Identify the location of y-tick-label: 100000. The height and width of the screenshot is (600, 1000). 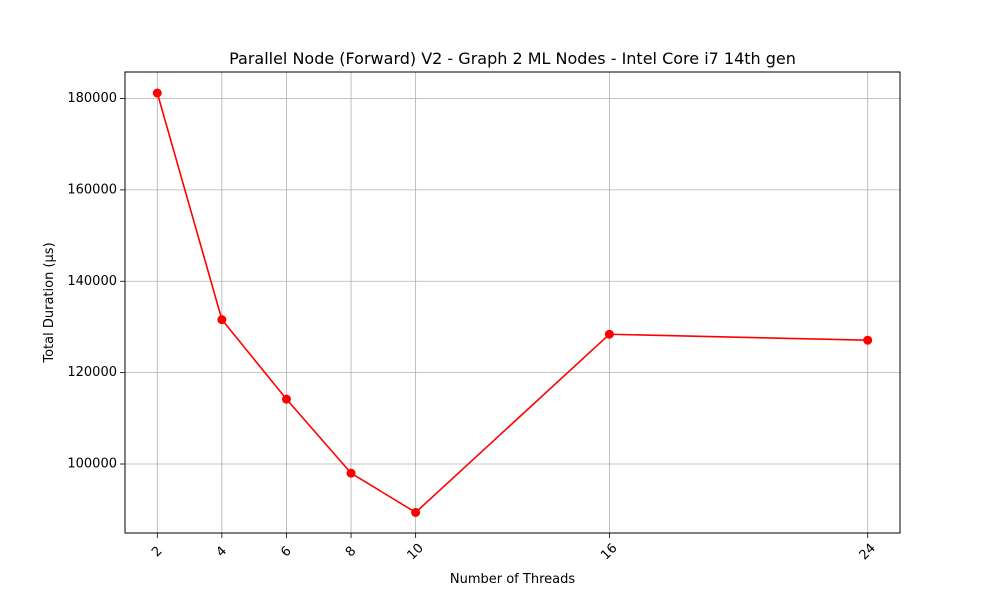
(92, 464).